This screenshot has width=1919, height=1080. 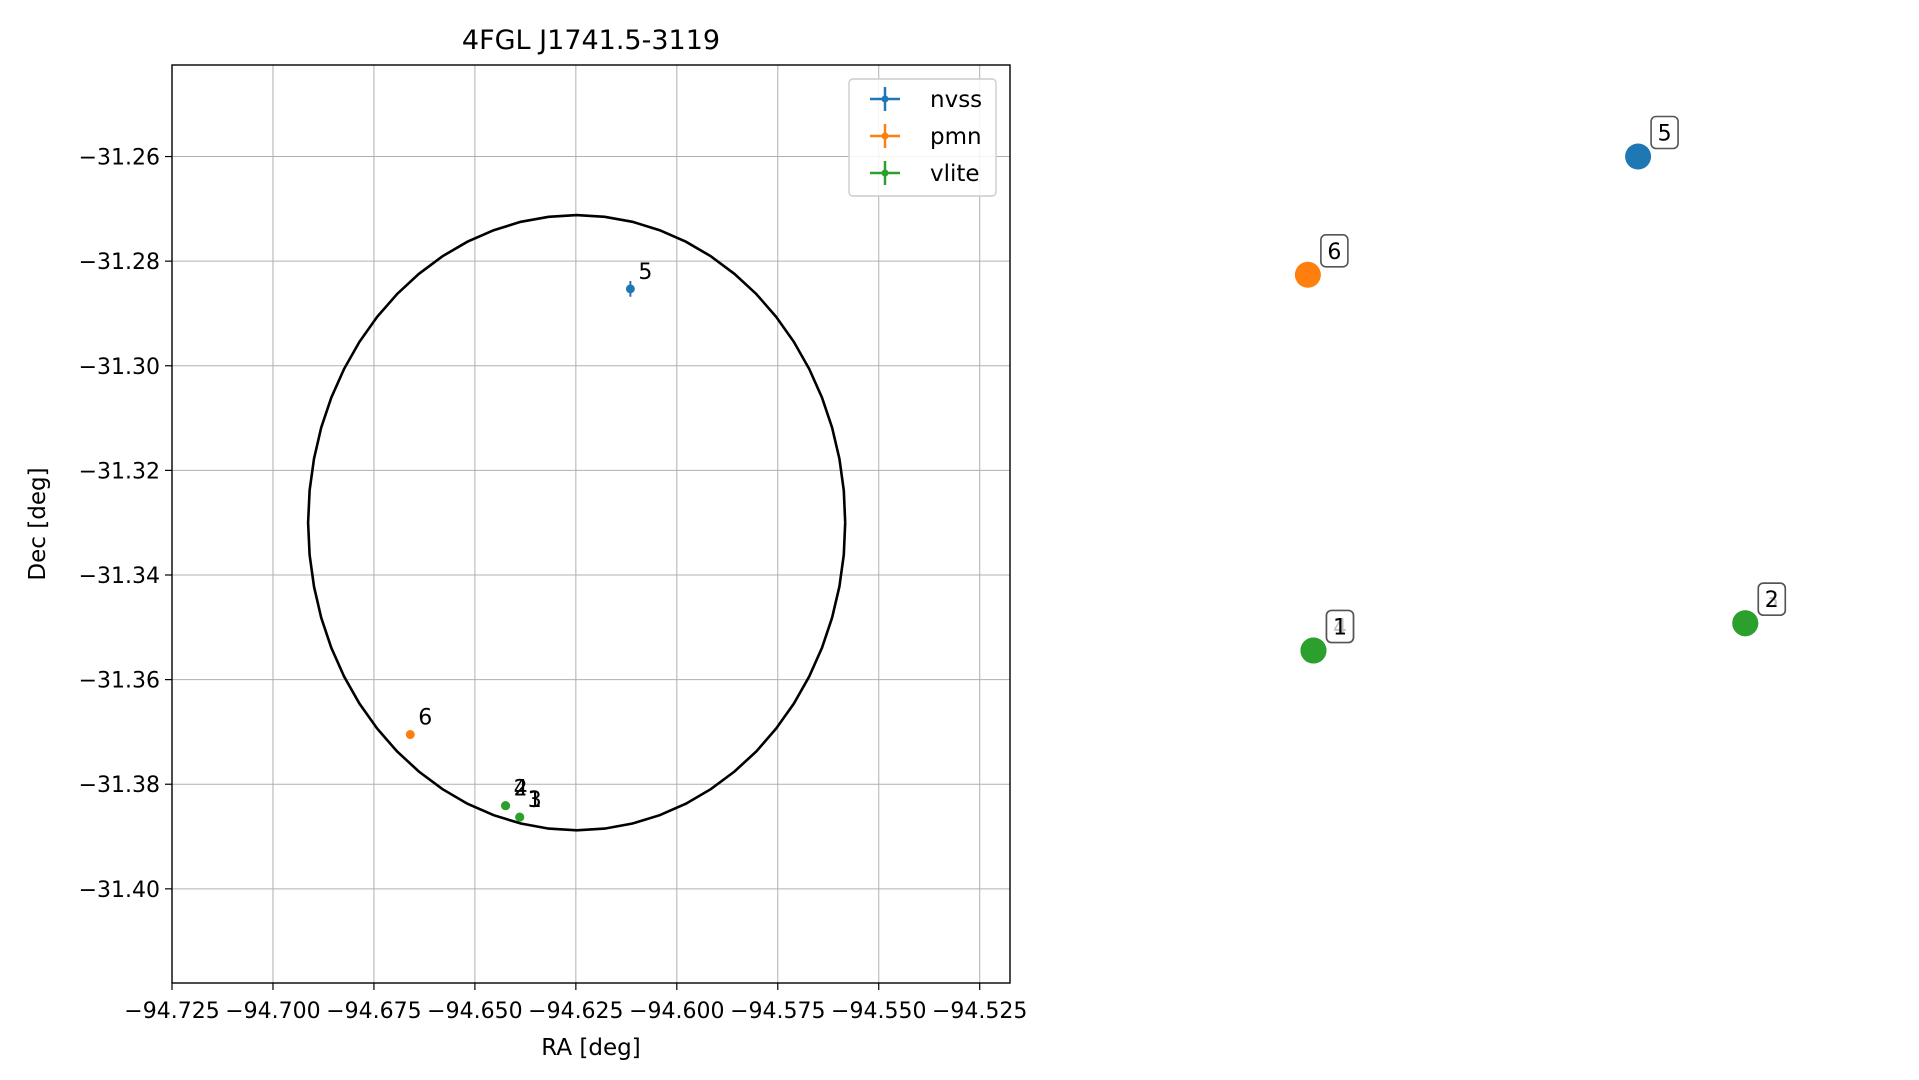 I want to click on point-label: 2, so click(x=521, y=789).